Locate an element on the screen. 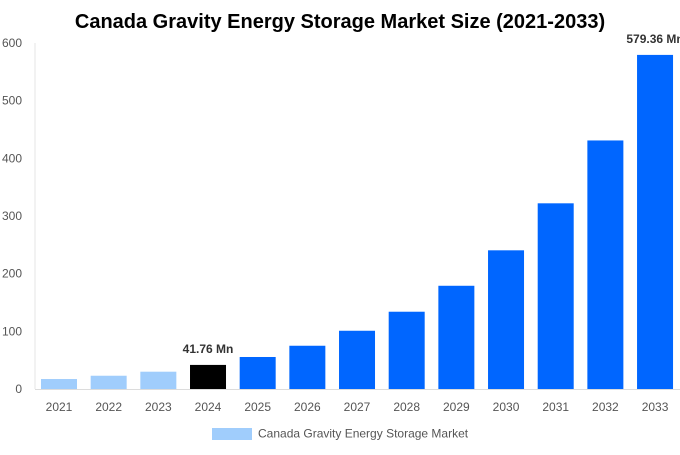 The height and width of the screenshot is (455, 680). bar-2029 is located at coordinates (456, 337).